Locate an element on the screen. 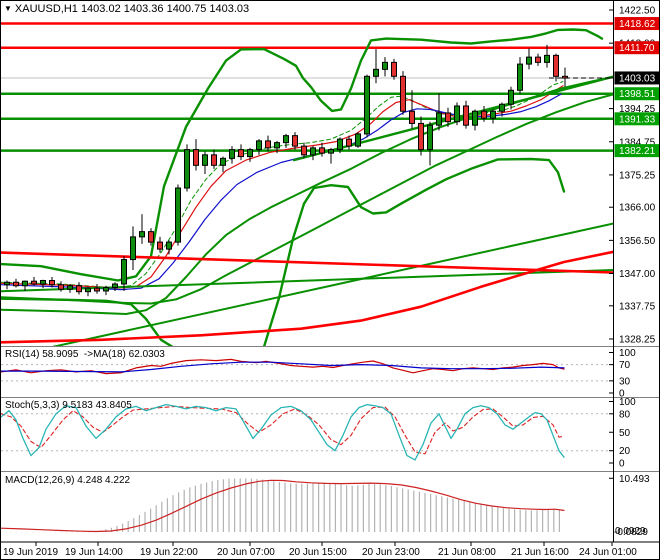 The width and height of the screenshot is (660, 560). stochastic-indicator-title: Stoch(5,3,3) 9.5183 43.8405 is located at coordinates (68, 405).